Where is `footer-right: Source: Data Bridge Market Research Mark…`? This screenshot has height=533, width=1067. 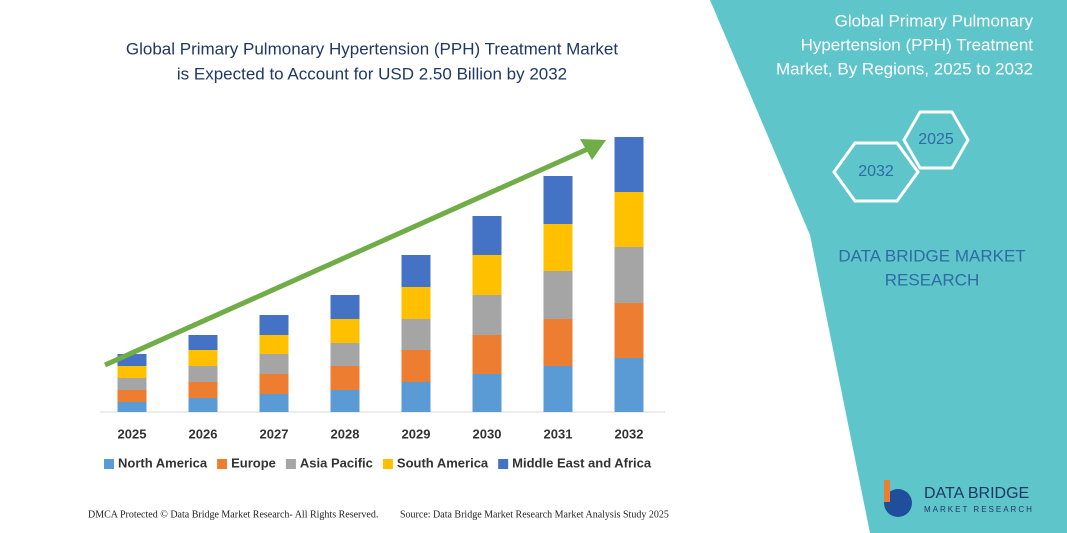 footer-right: Source: Data Bridge Market Research Mark… is located at coordinates (534, 514).